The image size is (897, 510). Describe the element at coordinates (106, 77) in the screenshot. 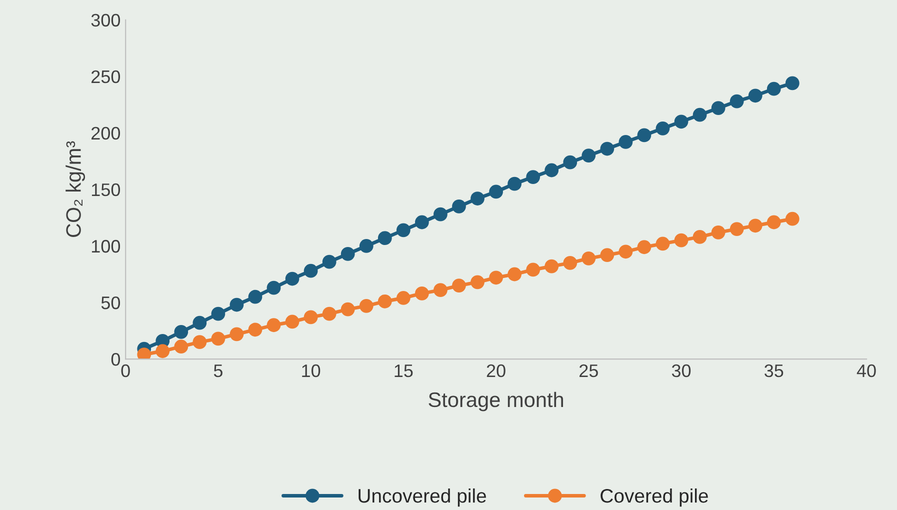

I see `y-tick-label: 250` at that location.